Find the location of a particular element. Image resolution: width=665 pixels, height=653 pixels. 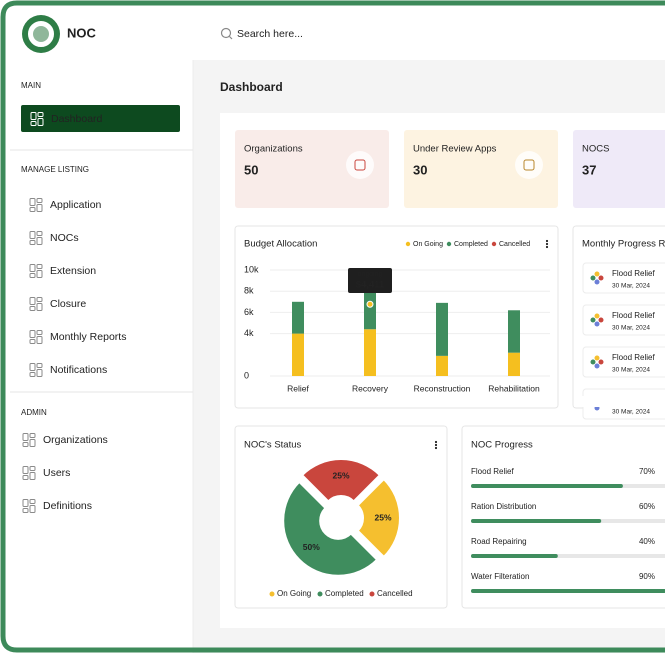

stat-value: 37 is located at coordinates (589, 169).